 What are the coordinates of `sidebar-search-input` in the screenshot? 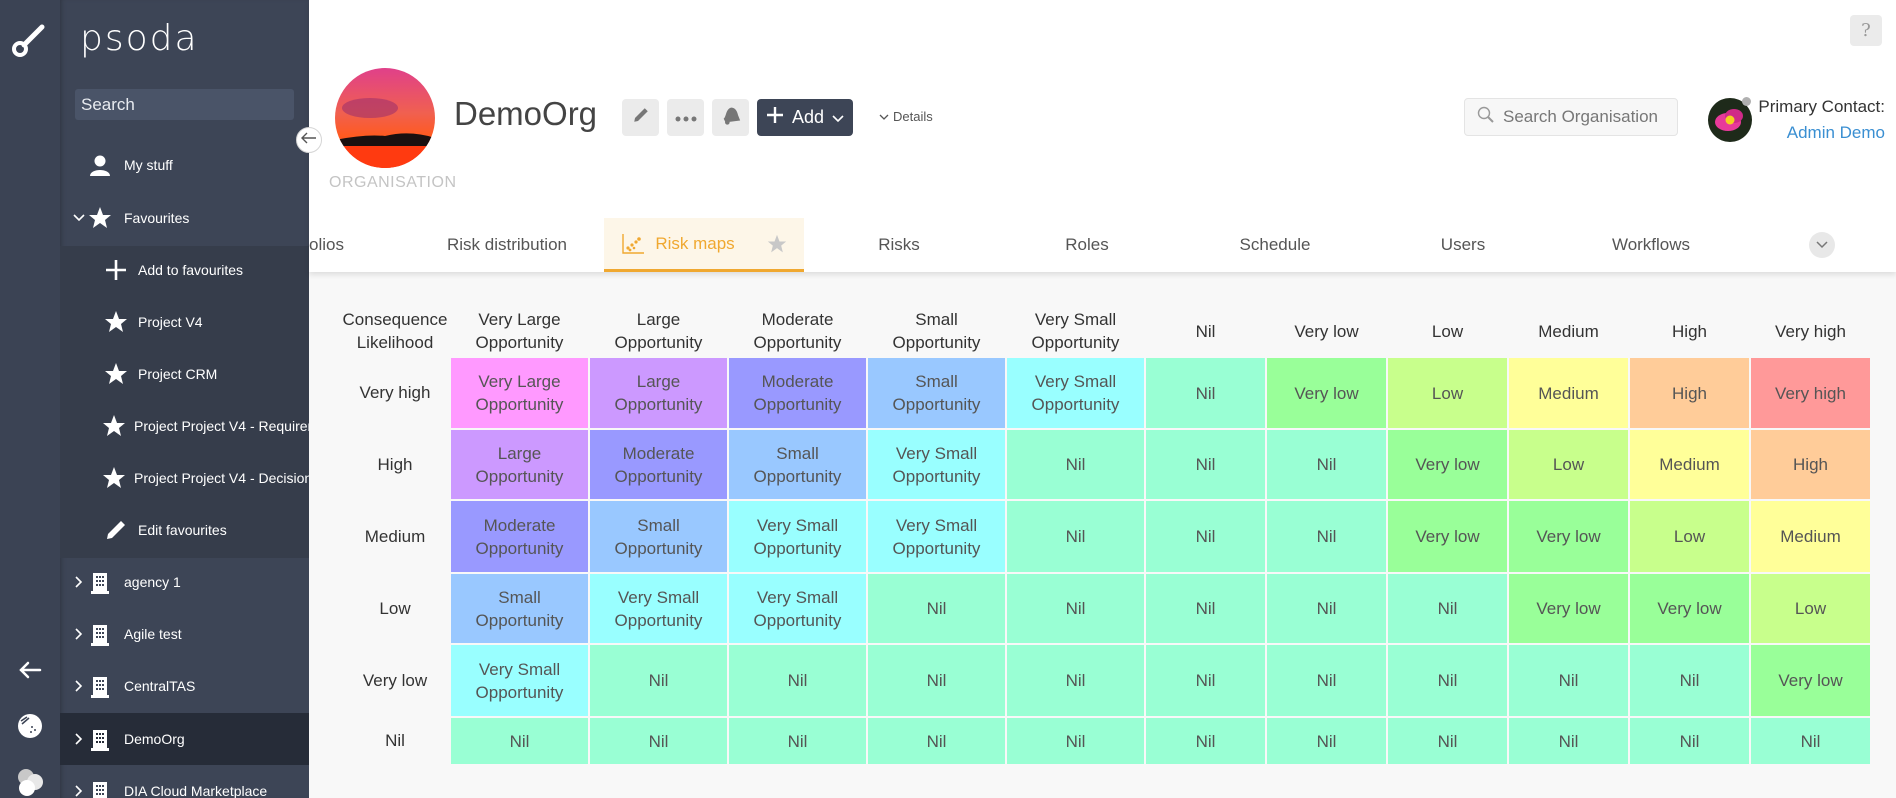 It's located at (184, 104).